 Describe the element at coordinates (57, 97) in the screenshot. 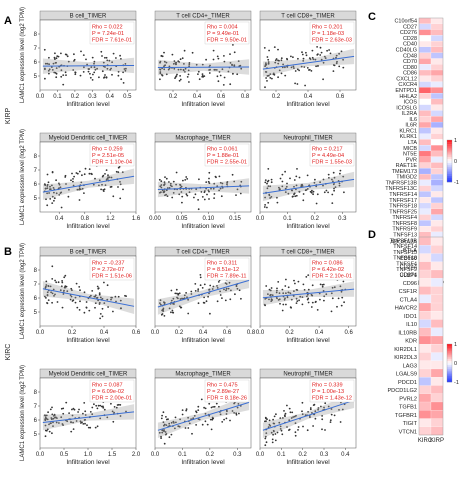

I see `scatter-a-1-xtick-label: 0.1` at that location.